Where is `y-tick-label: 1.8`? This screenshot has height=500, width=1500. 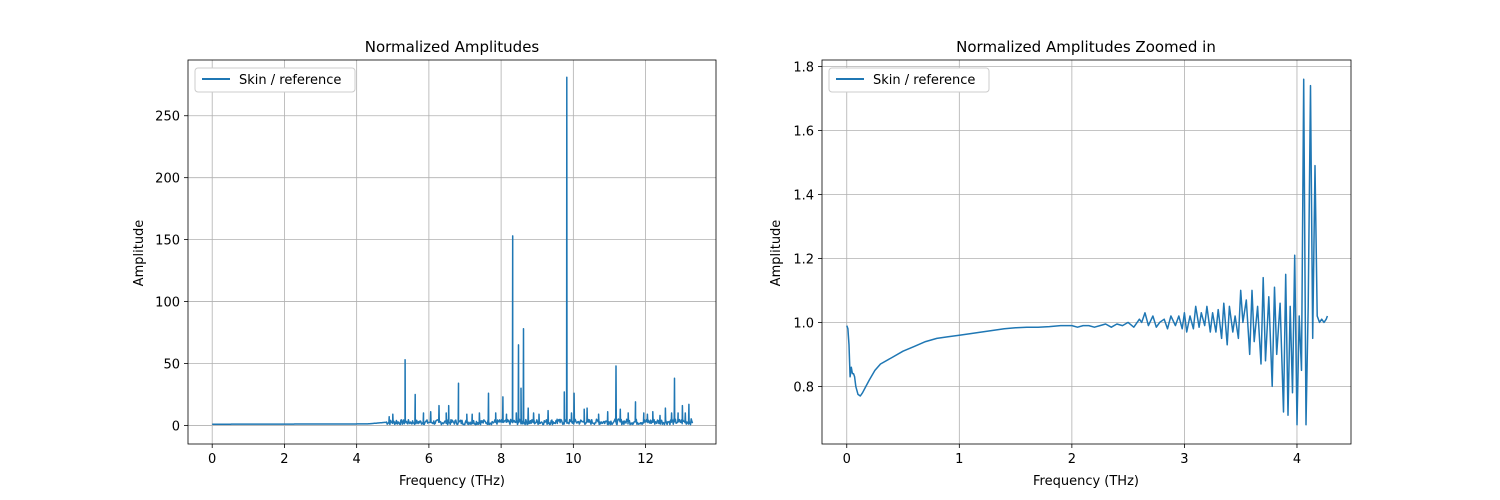 y-tick-label: 1.8 is located at coordinates (803, 67).